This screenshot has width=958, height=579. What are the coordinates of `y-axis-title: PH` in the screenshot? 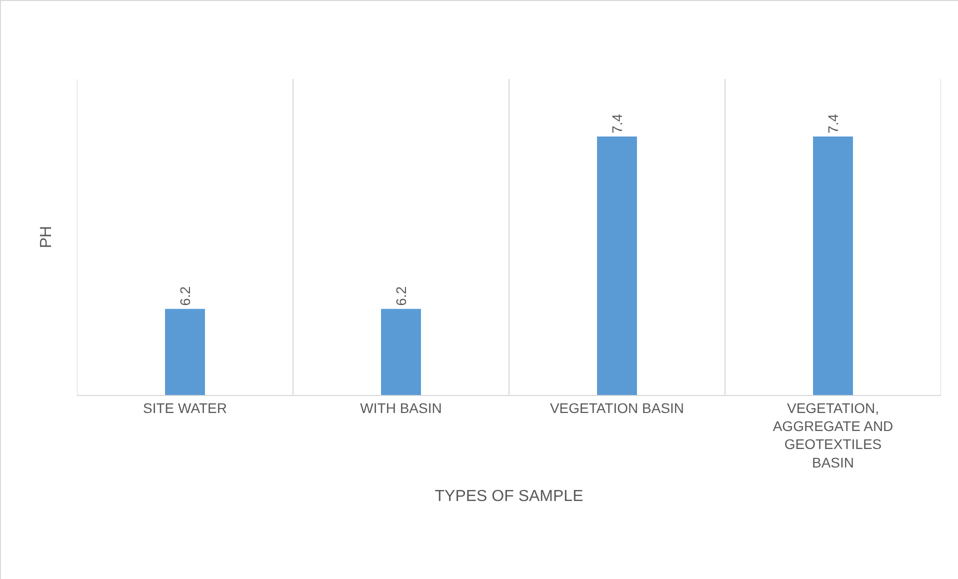 It's located at (46, 237).